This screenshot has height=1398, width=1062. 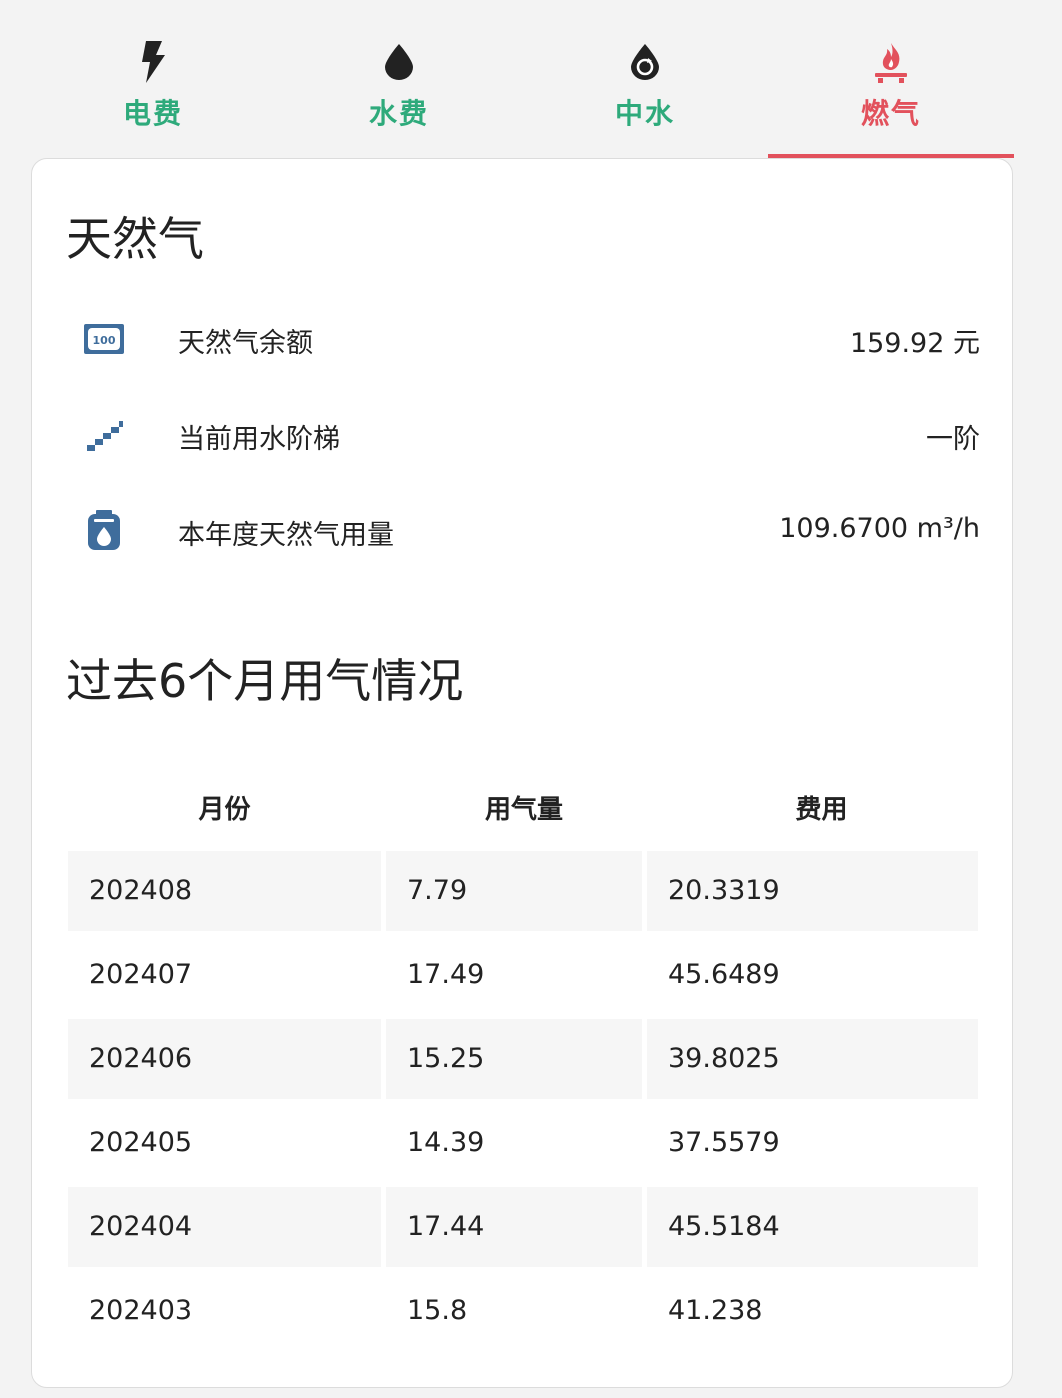 What do you see at coordinates (523, 810) in the screenshot?
I see `column-header-usage: 用气量` at bounding box center [523, 810].